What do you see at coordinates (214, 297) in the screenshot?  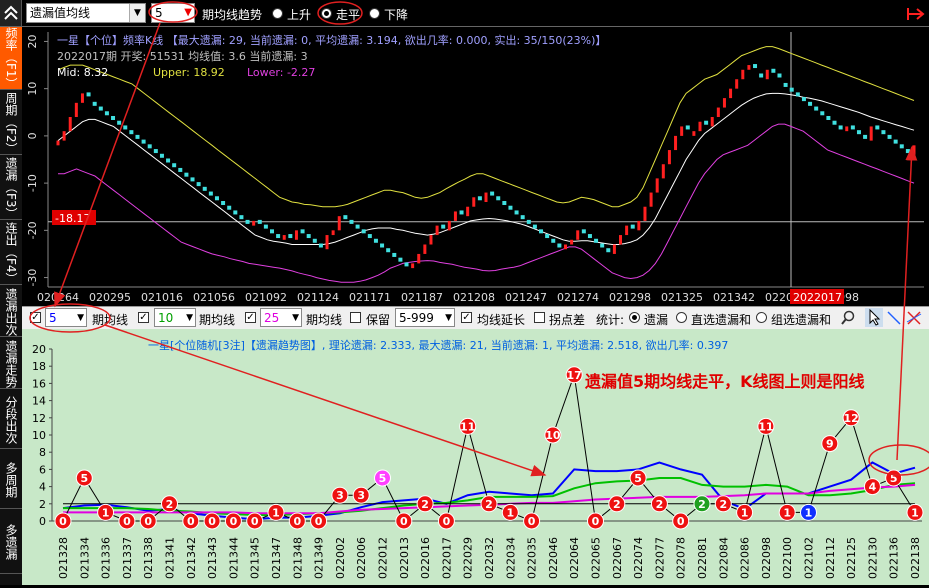 I see `top-xtick-label: 021056` at bounding box center [214, 297].